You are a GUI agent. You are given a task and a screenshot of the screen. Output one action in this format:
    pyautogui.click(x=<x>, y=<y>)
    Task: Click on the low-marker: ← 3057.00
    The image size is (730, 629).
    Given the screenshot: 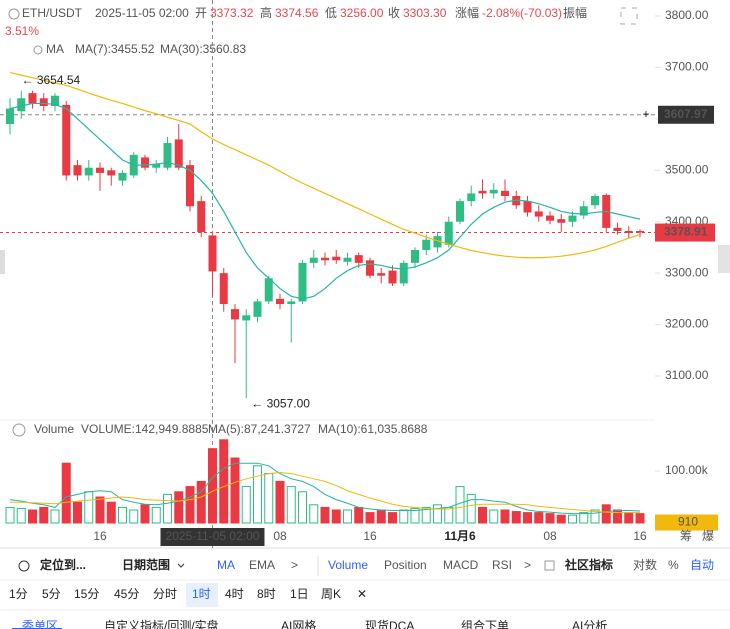 What is the action you would take?
    pyautogui.click(x=280, y=403)
    